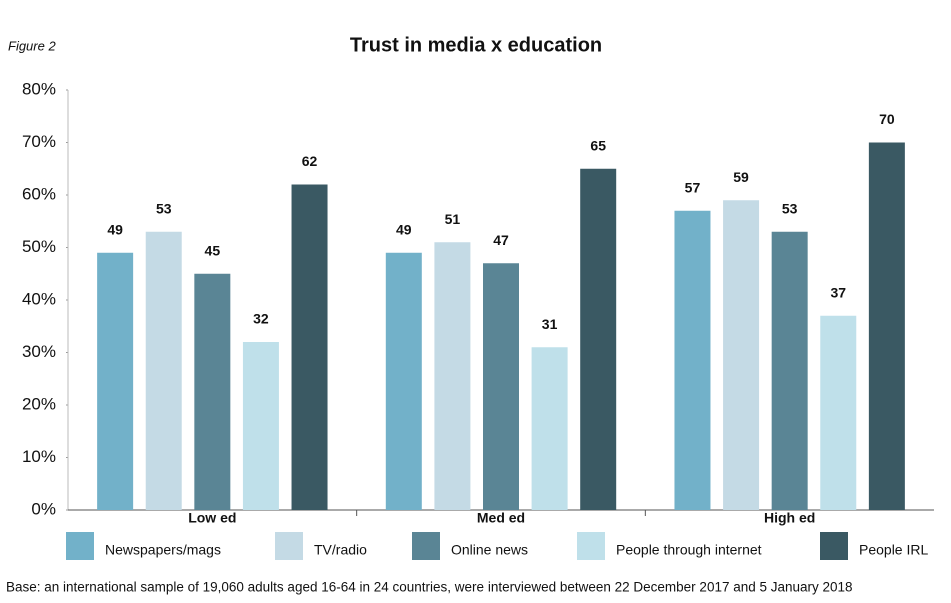 Image resolution: width=951 pixels, height=603 pixels. I want to click on data-label: 51, so click(453, 219).